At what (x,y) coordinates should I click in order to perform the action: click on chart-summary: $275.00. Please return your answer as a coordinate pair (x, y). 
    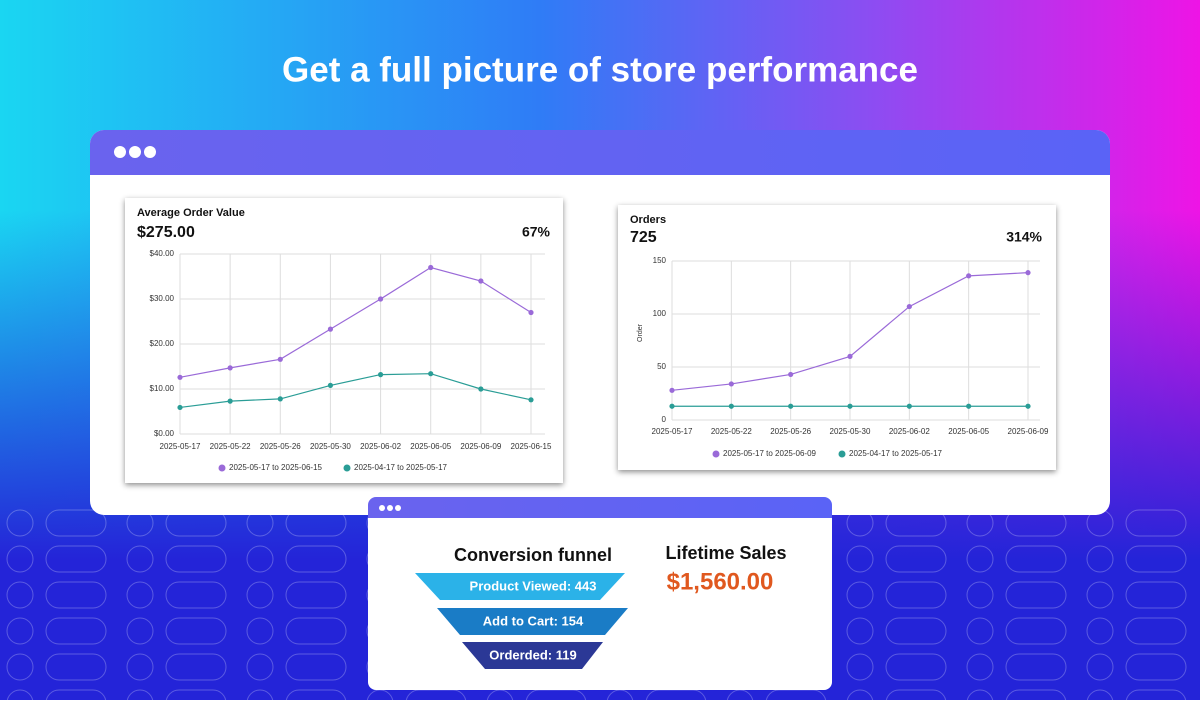
    Looking at the image, I should click on (166, 232).